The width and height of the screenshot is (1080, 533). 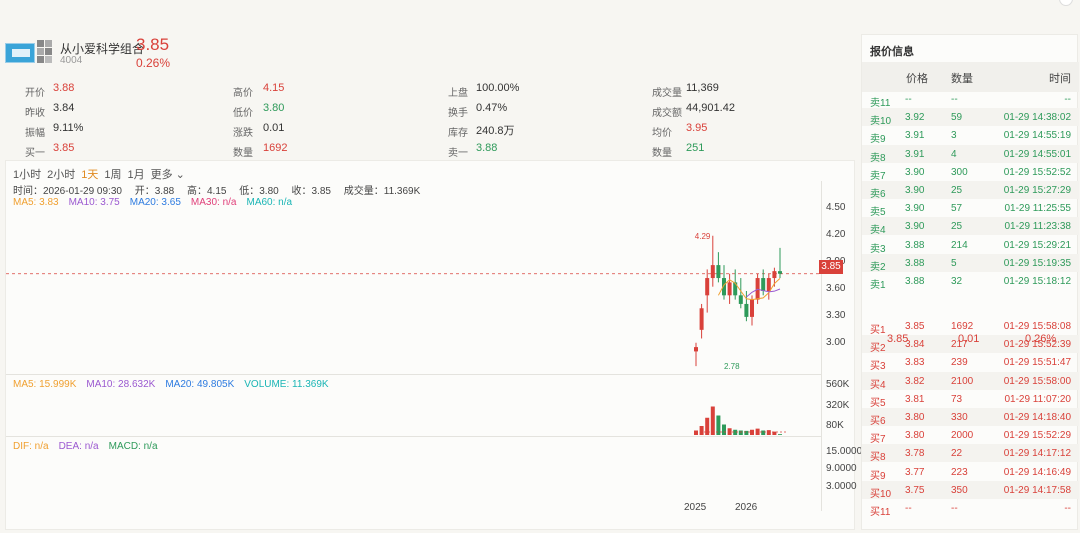 I want to click on stat-value: 1692, so click(x=275, y=148).